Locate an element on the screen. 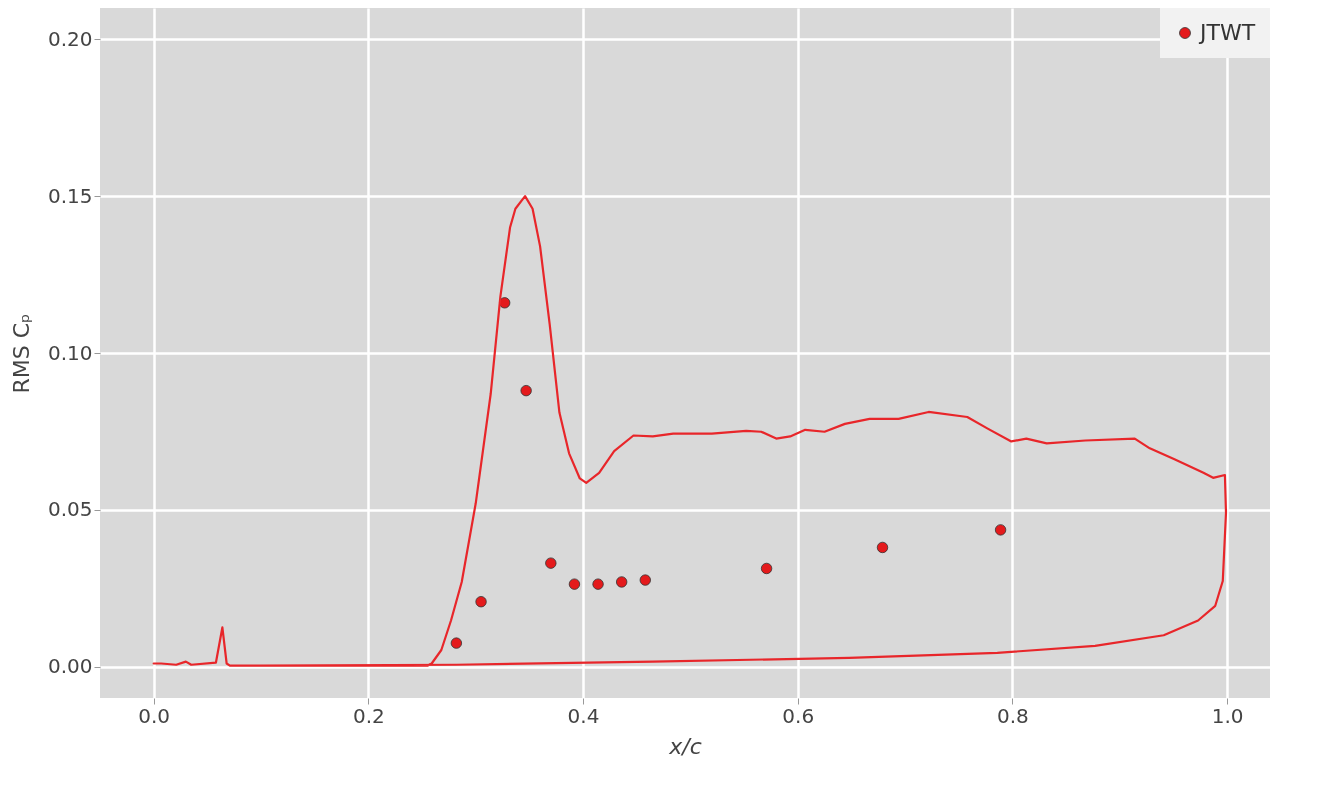  y-tick-label: 0.15 is located at coordinates (70, 195).